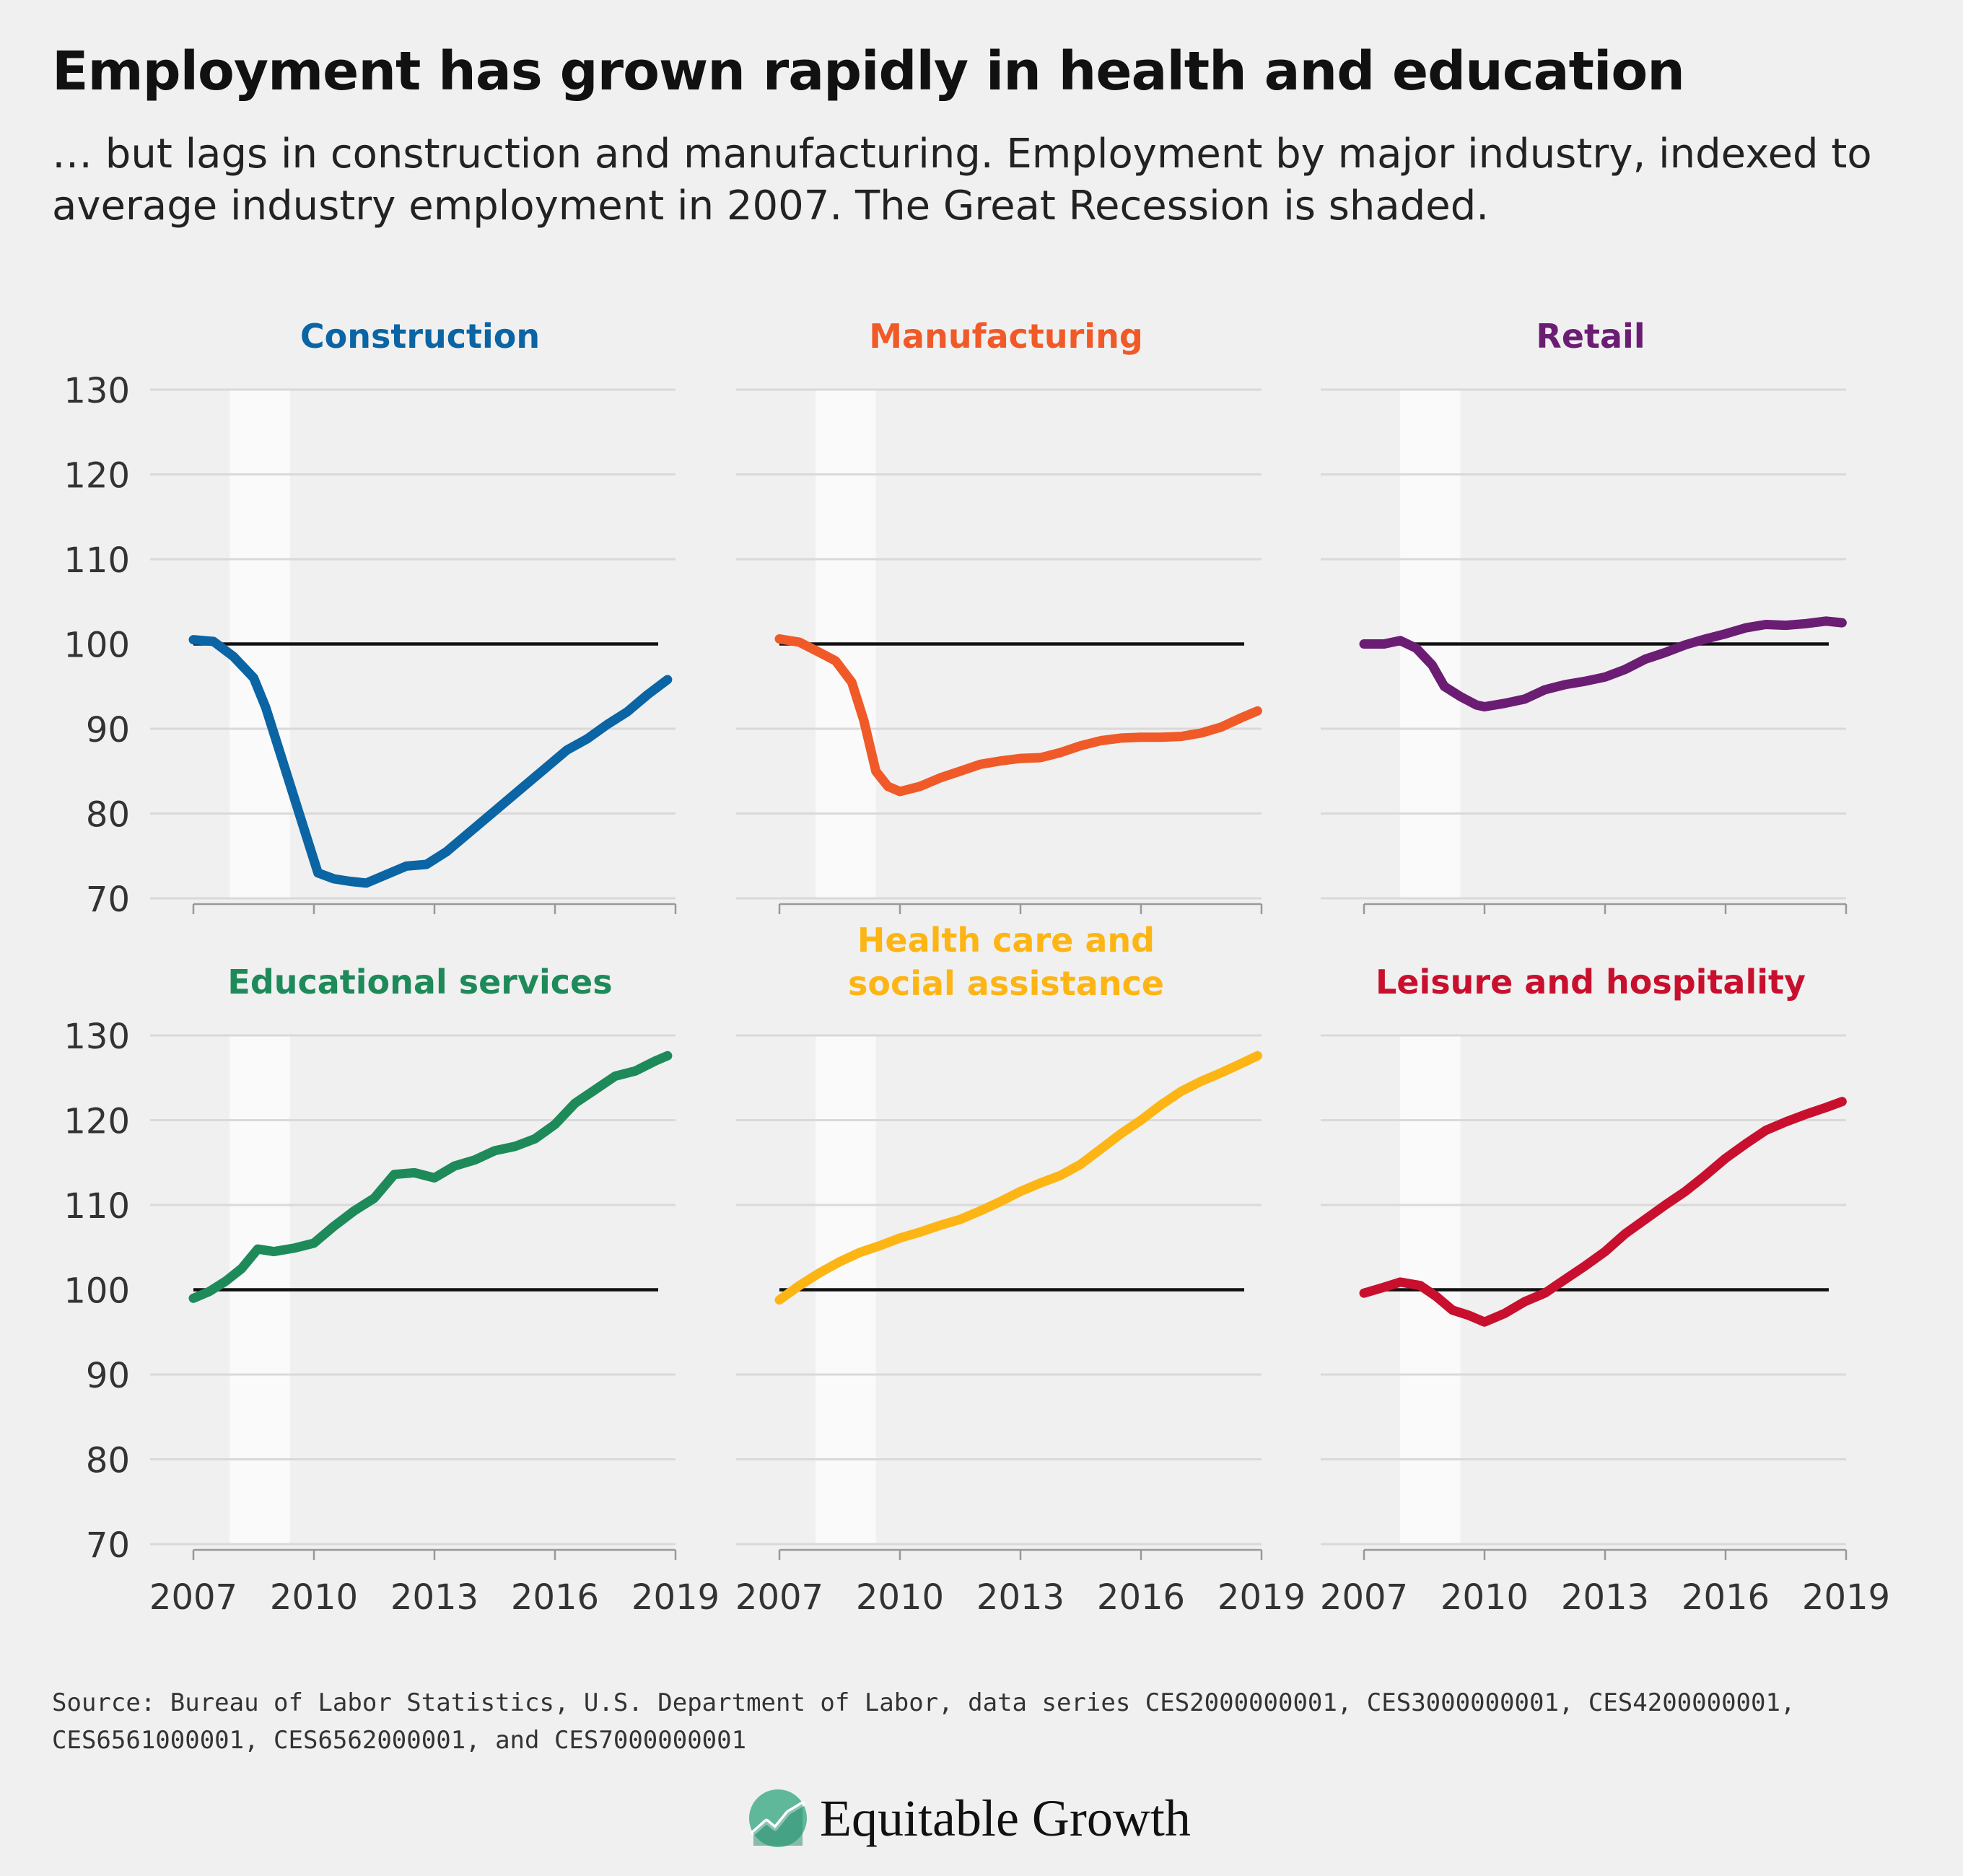 The width and height of the screenshot is (1963, 1876). I want to click on panel-title: Retail, so click(1590, 337).